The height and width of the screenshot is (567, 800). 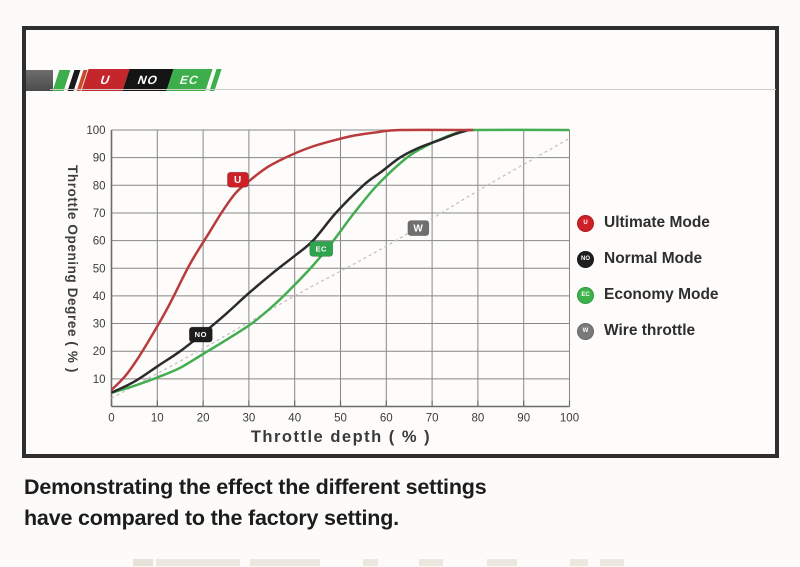 I want to click on legend-item-ultimate: U Ultimate Mode, so click(x=648, y=223).